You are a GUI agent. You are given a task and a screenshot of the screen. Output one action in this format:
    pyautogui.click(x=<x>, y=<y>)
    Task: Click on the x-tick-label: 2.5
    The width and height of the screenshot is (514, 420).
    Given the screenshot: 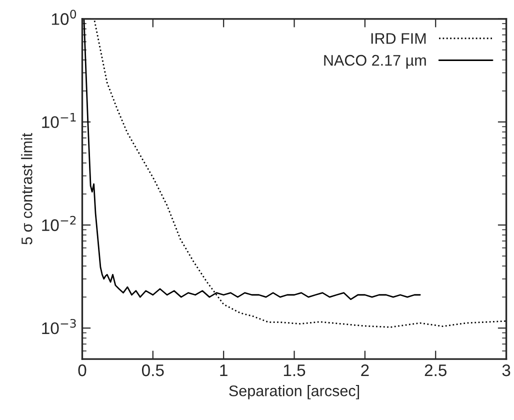 What is the action you would take?
    pyautogui.click(x=435, y=370)
    